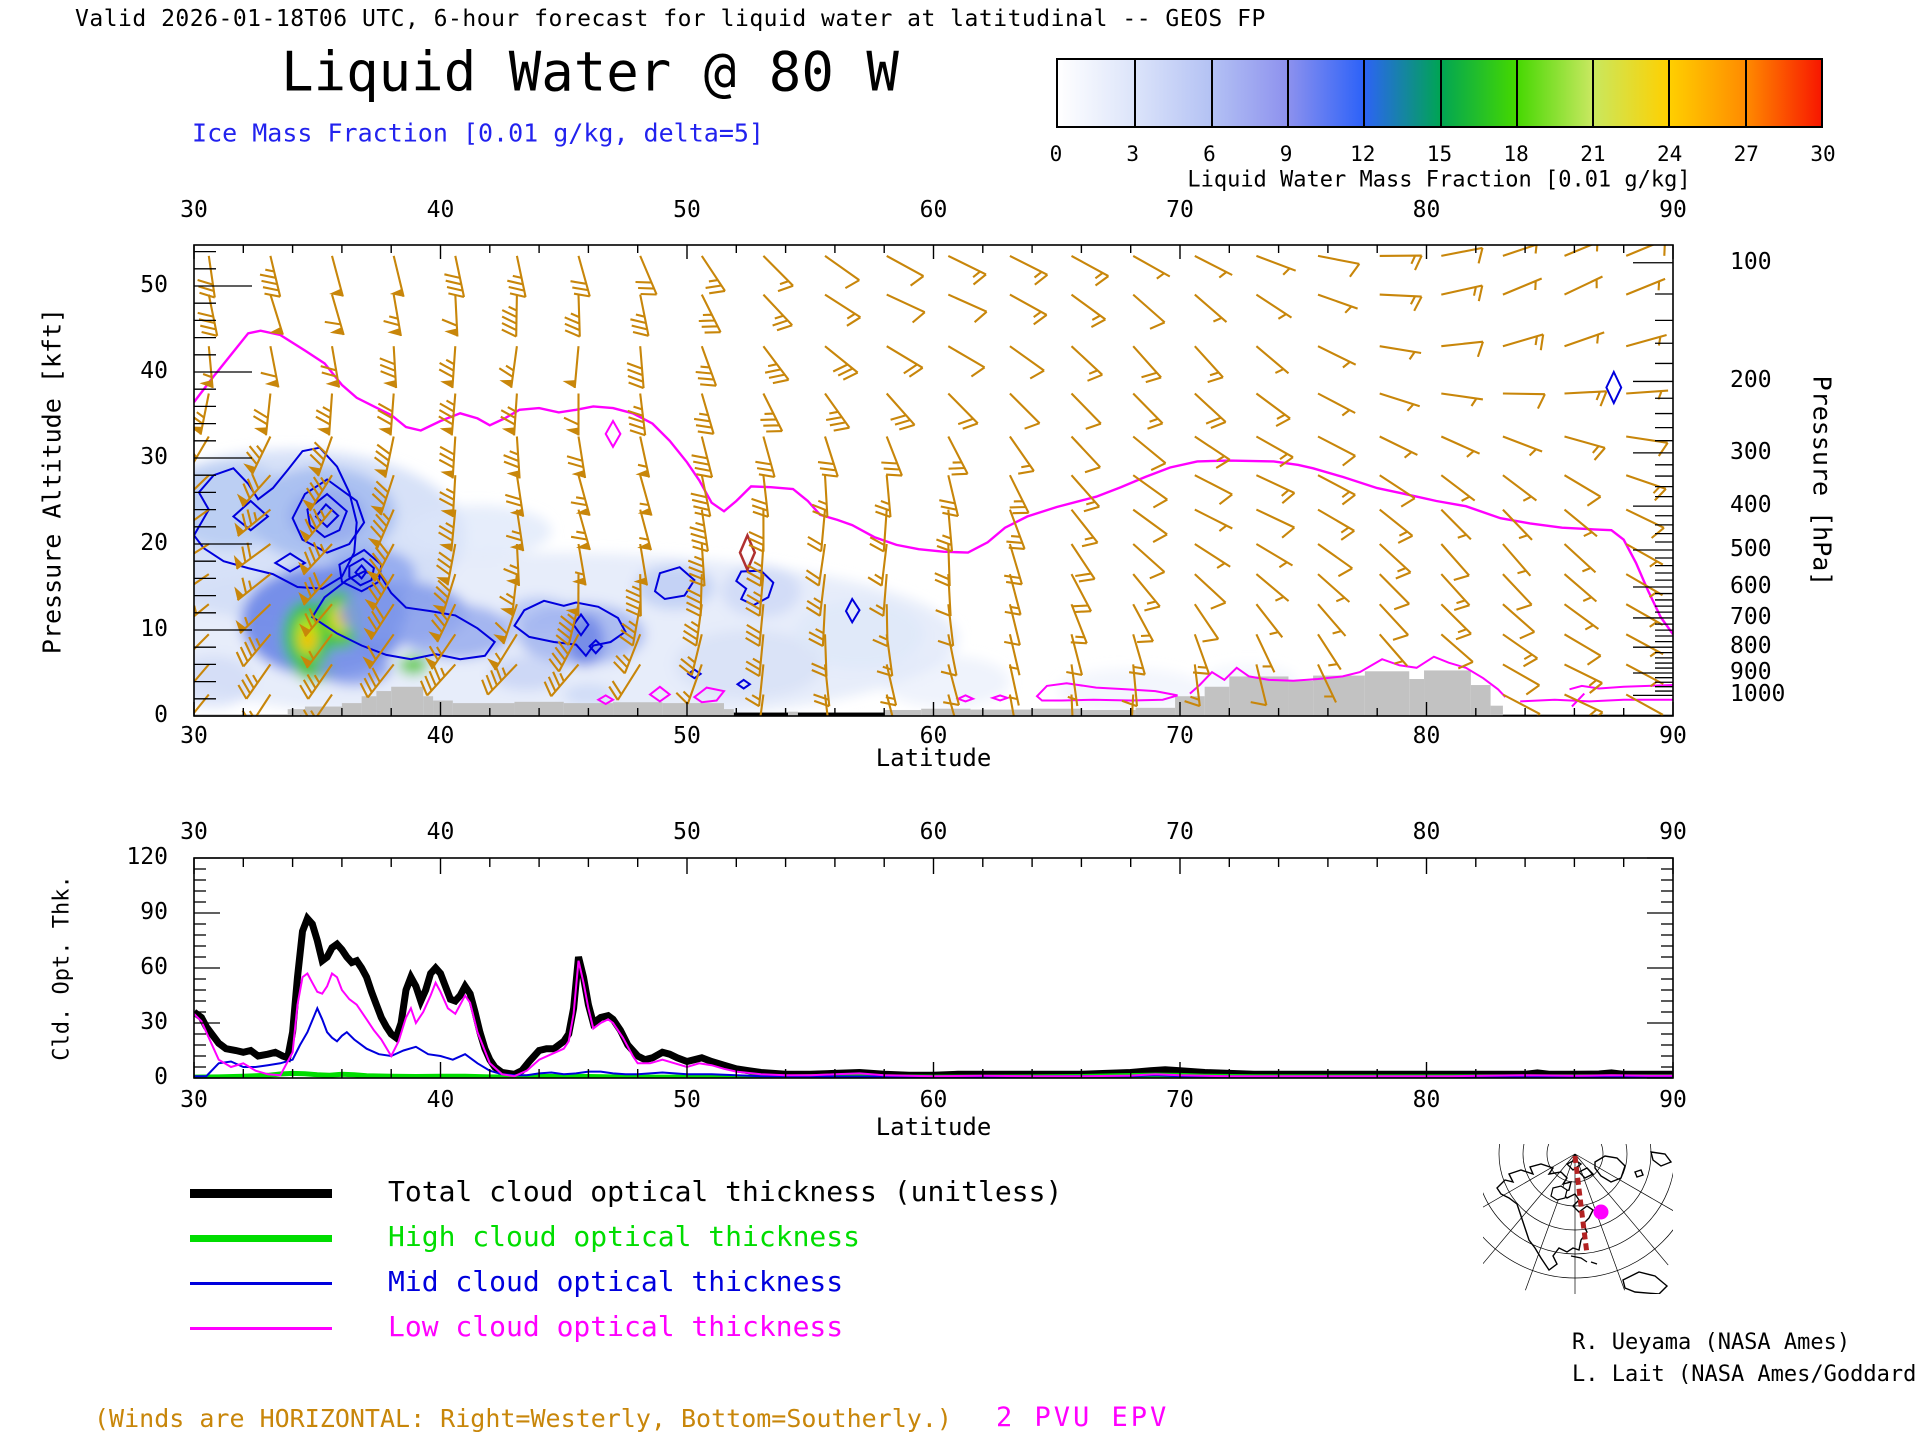  What do you see at coordinates (933, 758) in the screenshot?
I see `axis-label-latitude-main: Latitude` at bounding box center [933, 758].